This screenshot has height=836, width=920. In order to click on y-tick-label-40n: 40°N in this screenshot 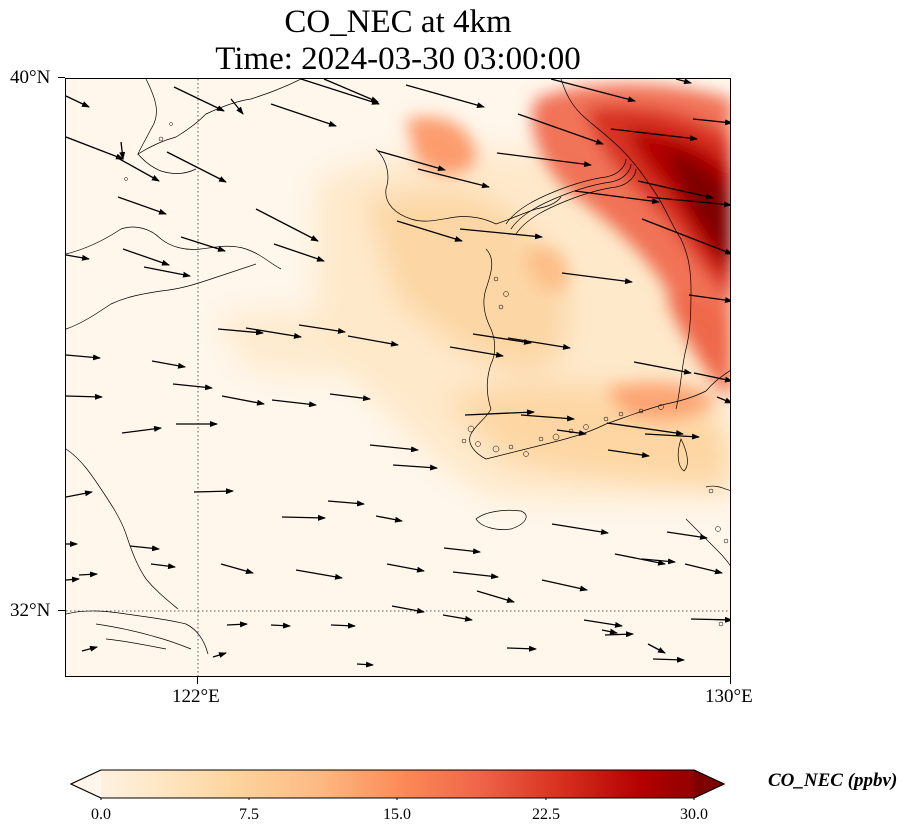, I will do `click(30, 77)`.